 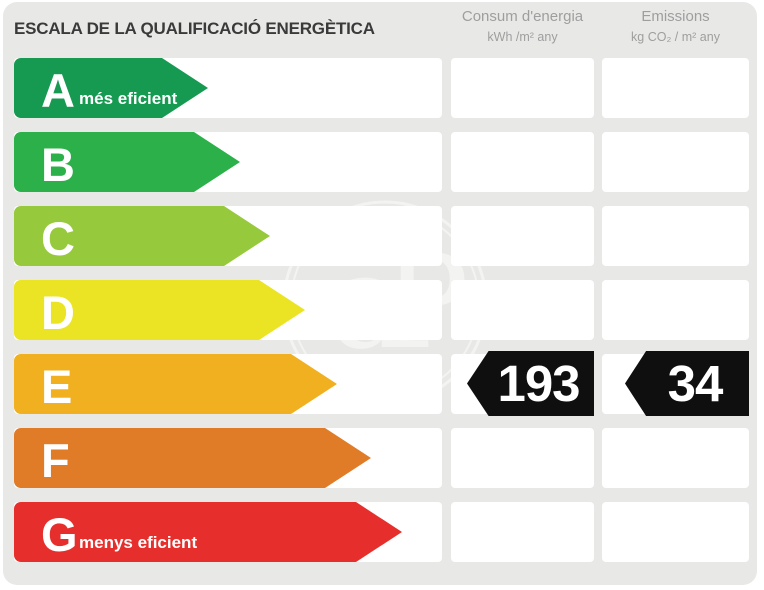 I want to click on consumption-column-unit: kWh /m² any, so click(x=522, y=37).